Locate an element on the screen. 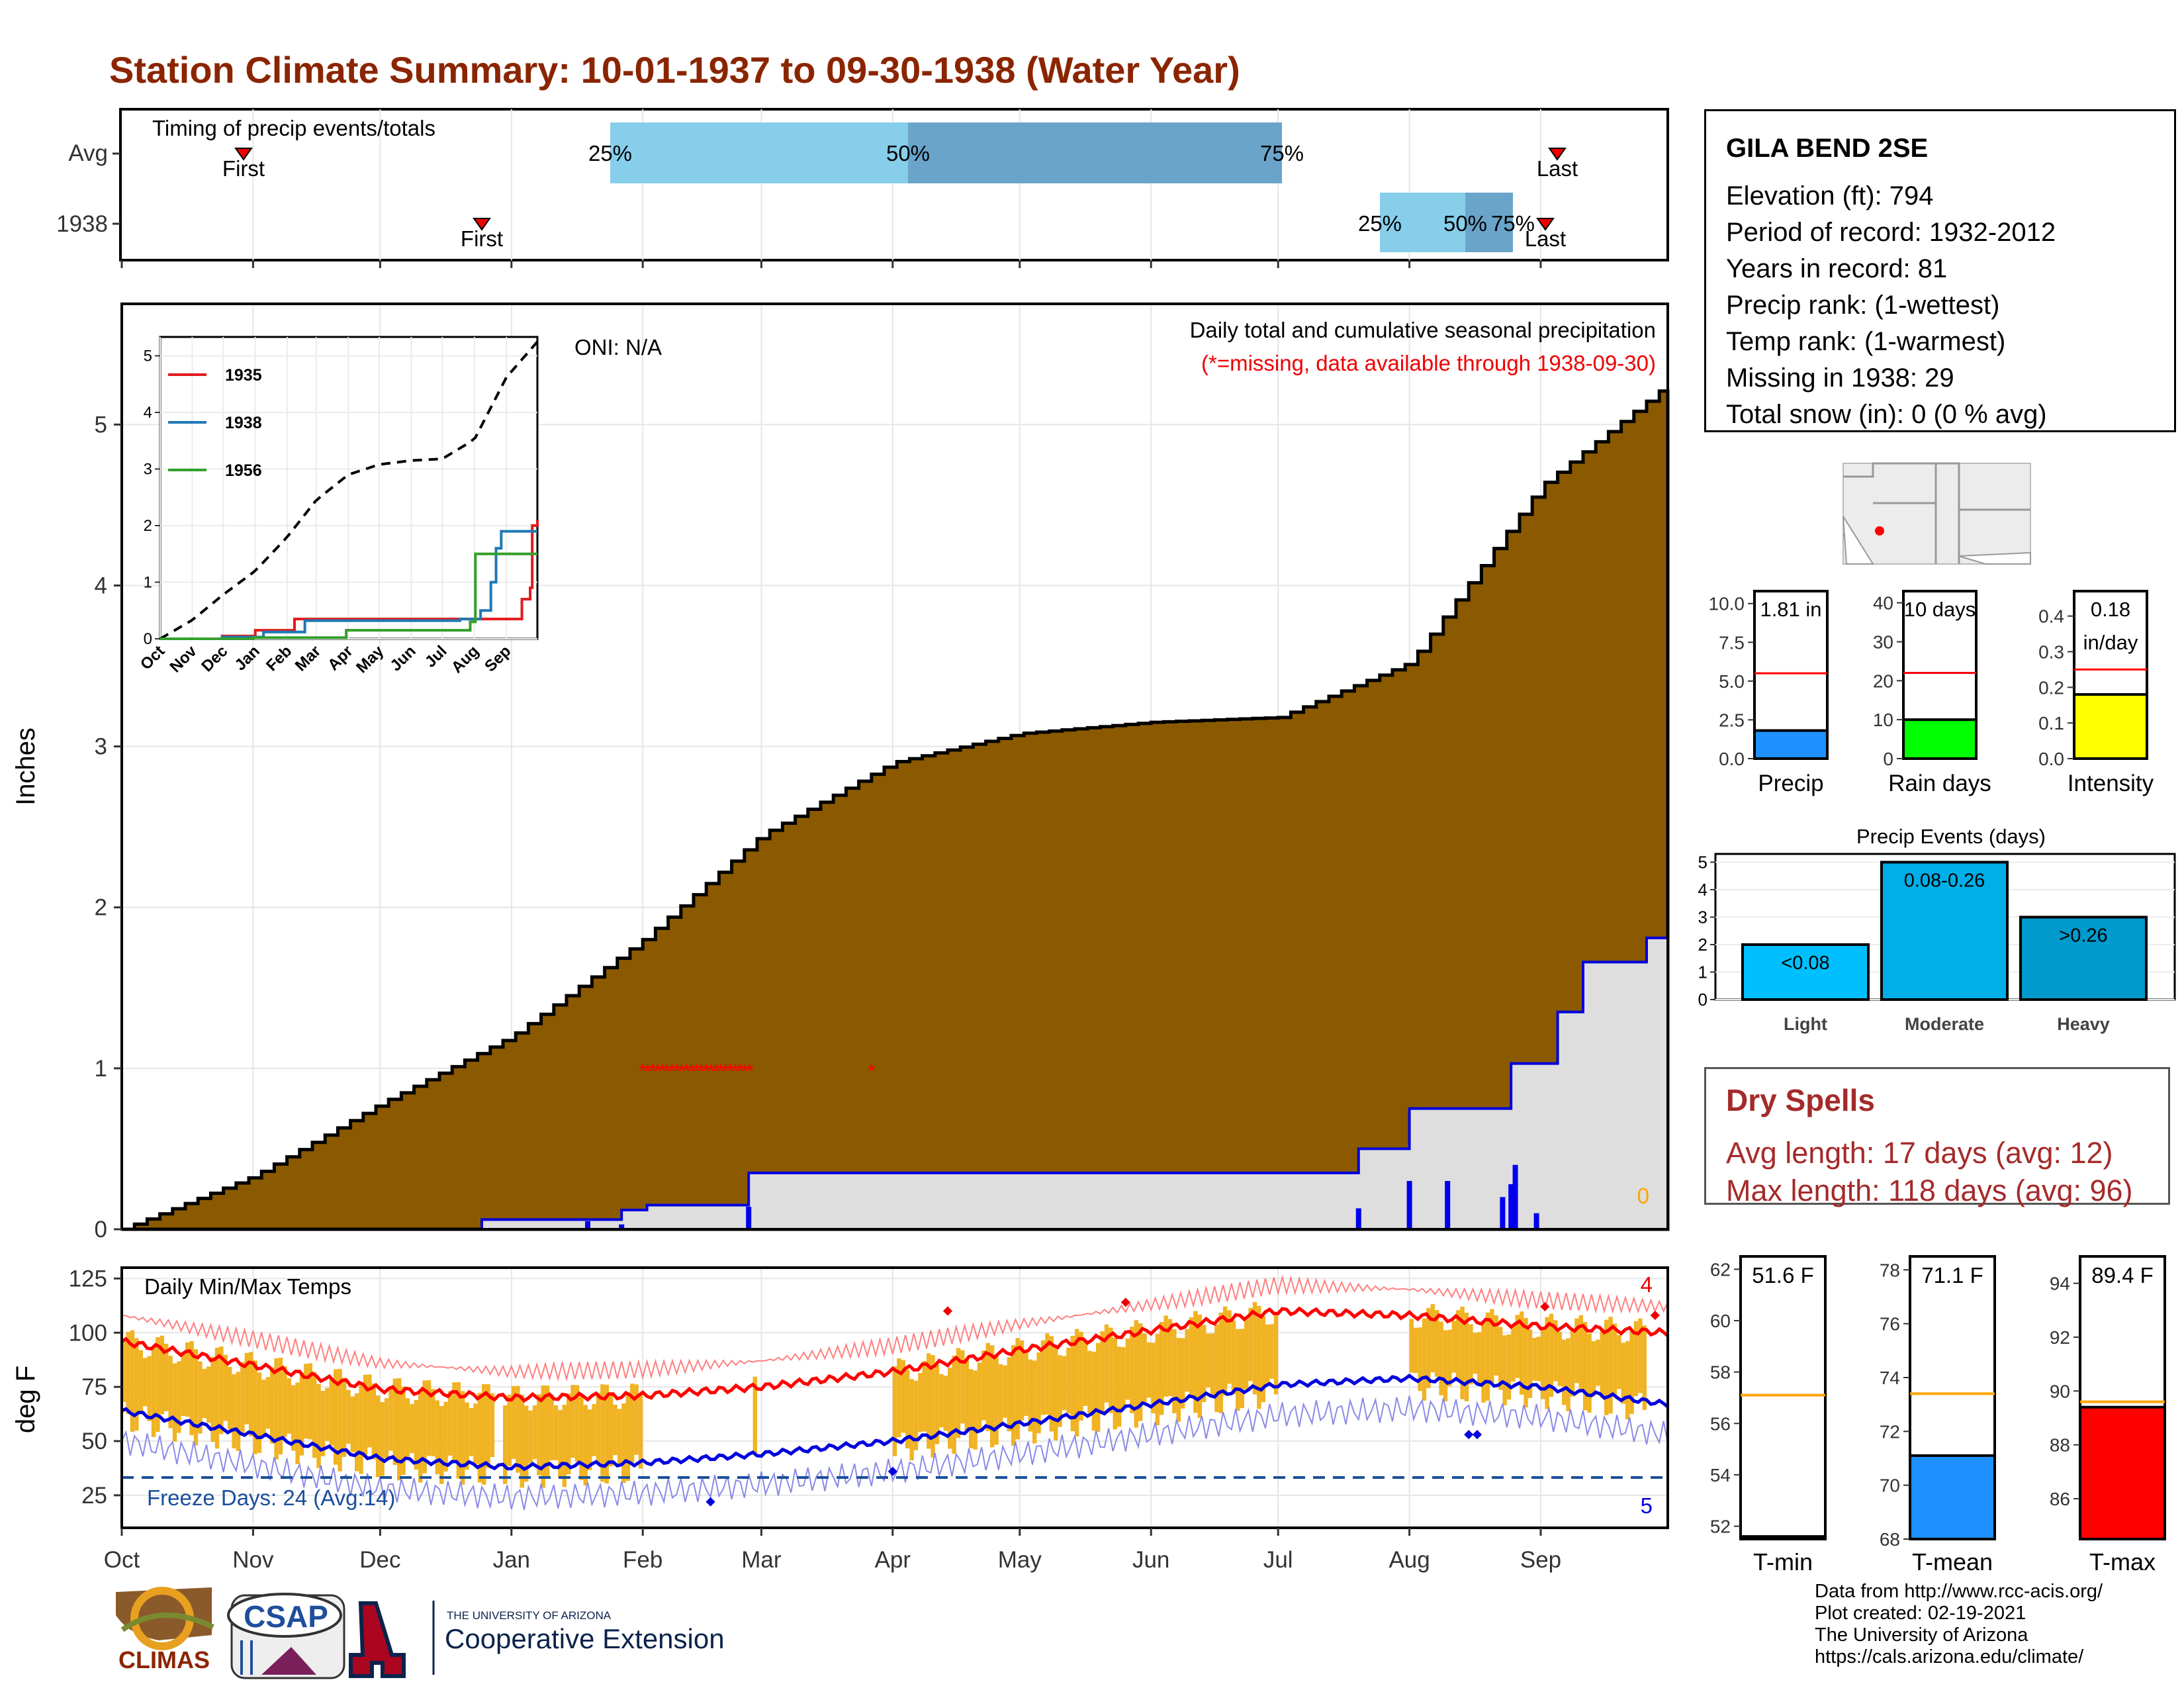 The width and height of the screenshot is (2184, 1688). climas-logo: CLIMAS is located at coordinates (165, 1630).